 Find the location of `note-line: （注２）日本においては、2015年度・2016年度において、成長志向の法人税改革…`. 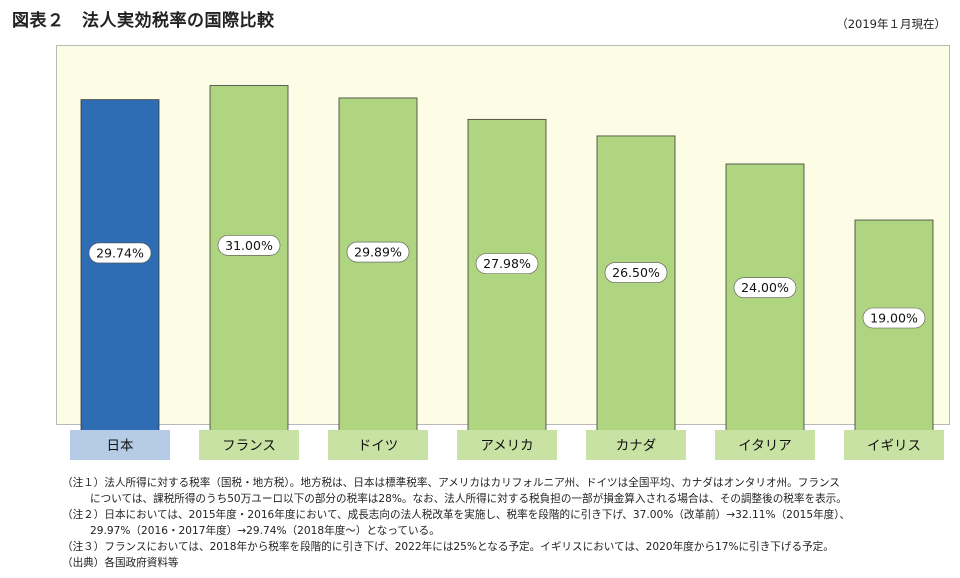

note-line: （注２）日本においては、2015年度・2016年度において、成長志向の法人税改革… is located at coordinates (456, 515).